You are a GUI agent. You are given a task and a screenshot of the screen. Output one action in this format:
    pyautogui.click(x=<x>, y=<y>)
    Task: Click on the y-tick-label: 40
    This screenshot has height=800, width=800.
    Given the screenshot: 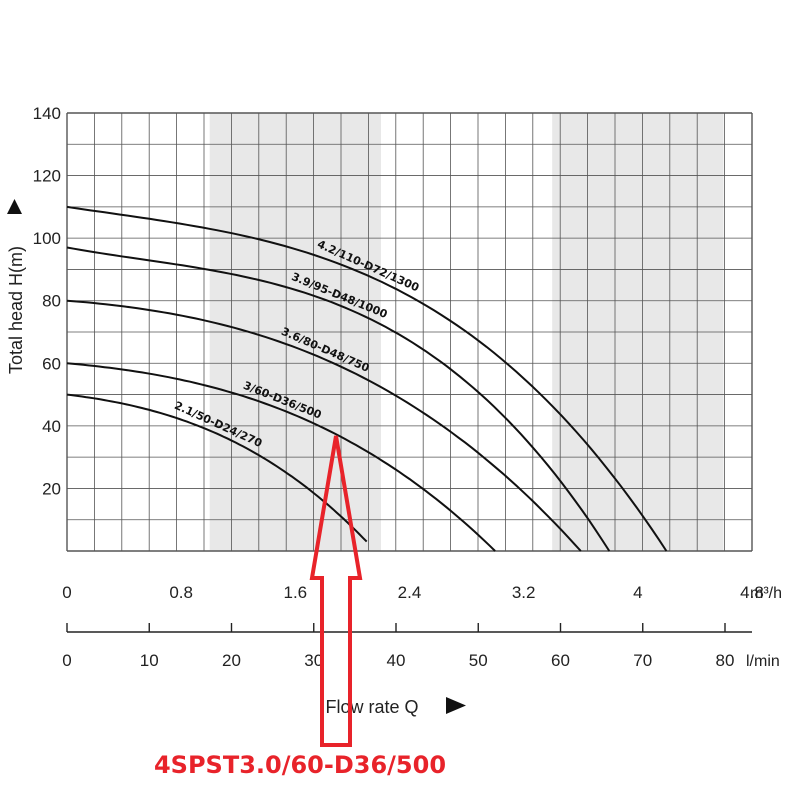 What is the action you would take?
    pyautogui.click(x=51, y=426)
    